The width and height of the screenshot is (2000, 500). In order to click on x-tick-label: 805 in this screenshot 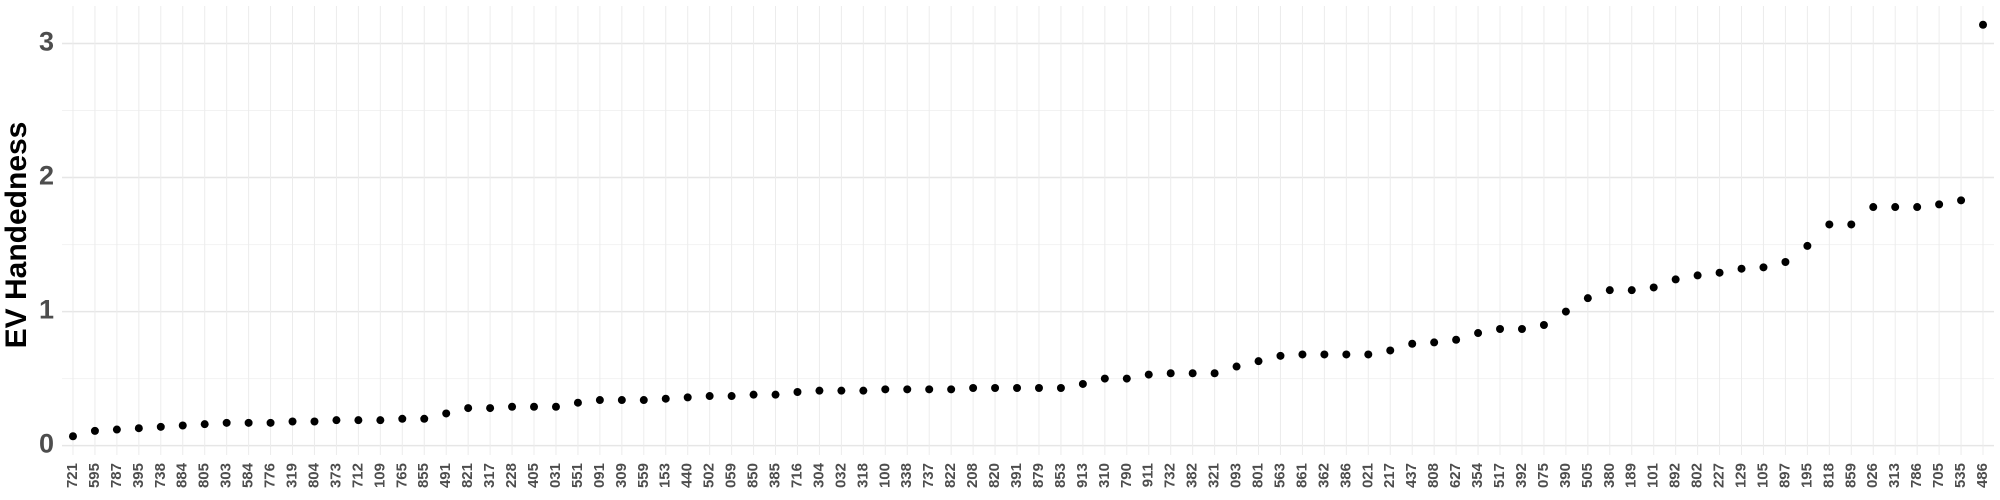, I will do `click(204, 475)`.